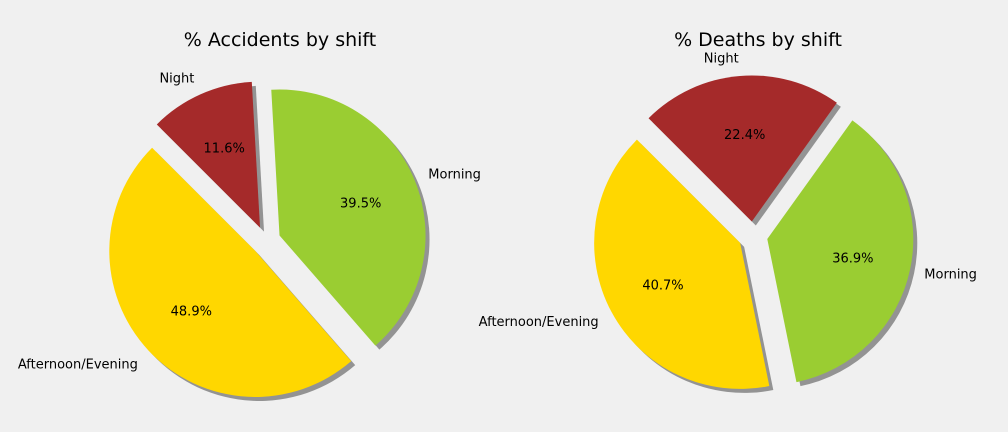  I want to click on wedge-accidents-night, so click(208, 154).